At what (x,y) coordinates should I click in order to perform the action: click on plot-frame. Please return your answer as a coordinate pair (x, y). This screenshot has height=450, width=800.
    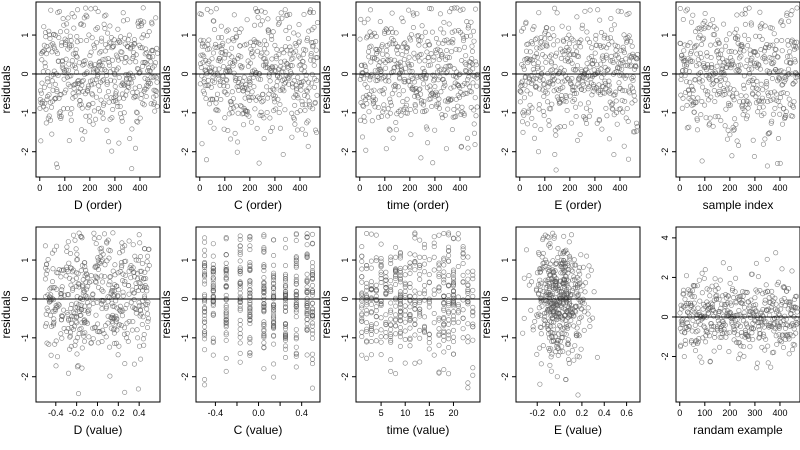
    Looking at the image, I should click on (578, 314).